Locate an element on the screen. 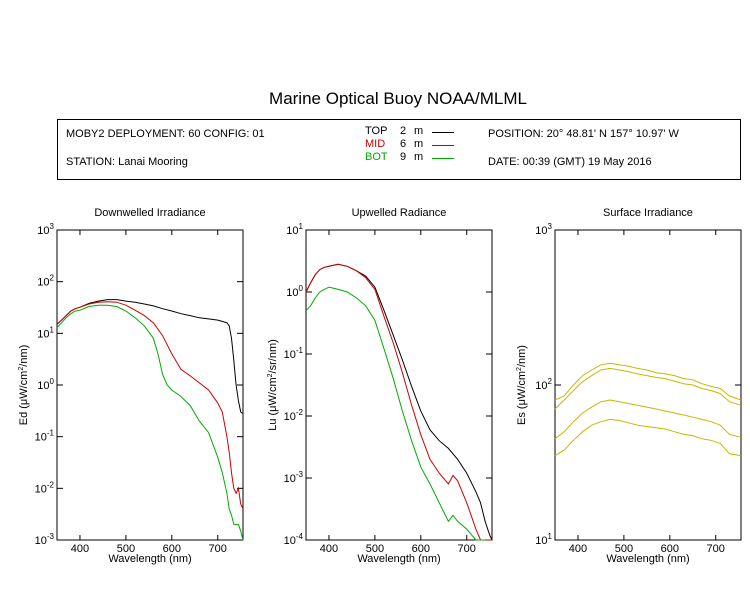 This screenshot has height=600, width=750. y-tick-label: 10⁻¹ is located at coordinates (294, 353).